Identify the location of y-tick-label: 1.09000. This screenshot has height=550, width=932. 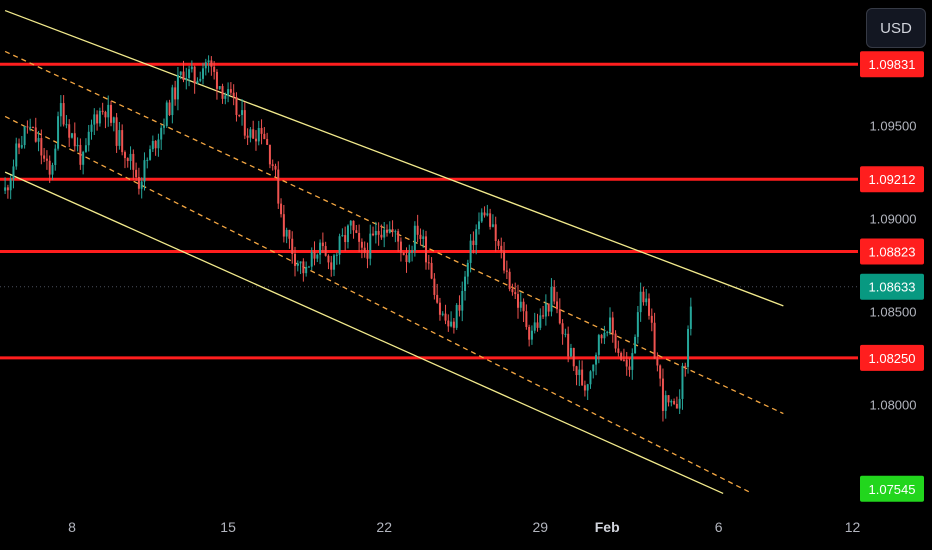
(893, 219).